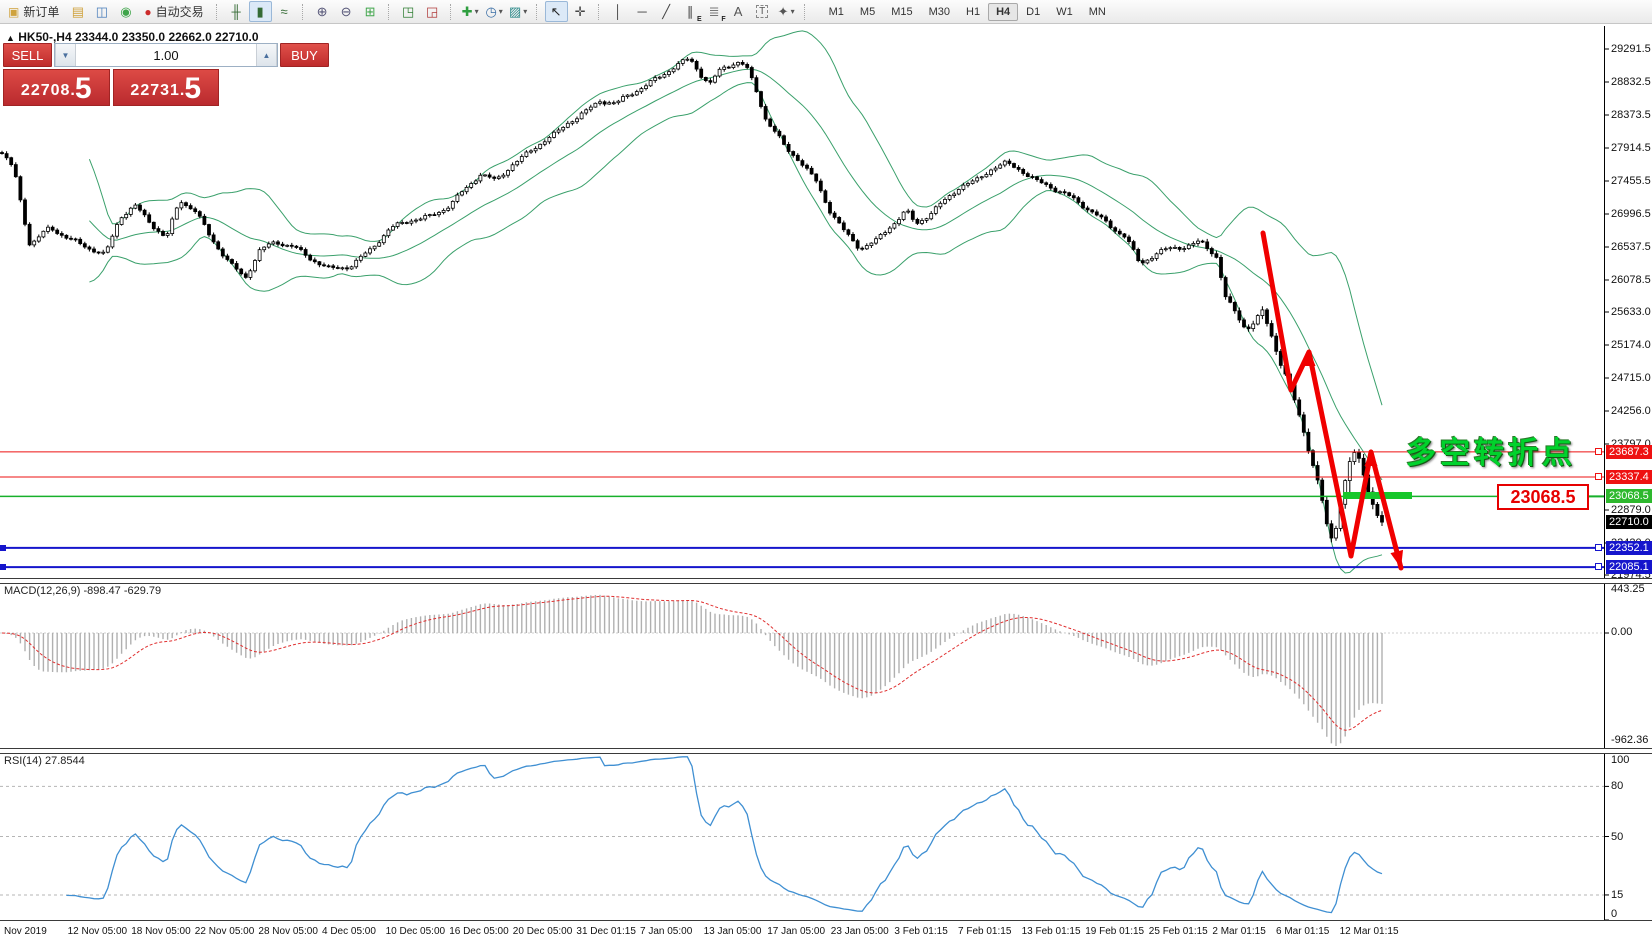 The height and width of the screenshot is (945, 1652). Describe the element at coordinates (1629, 567) in the screenshot. I see `price-badge: 22085.1` at that location.